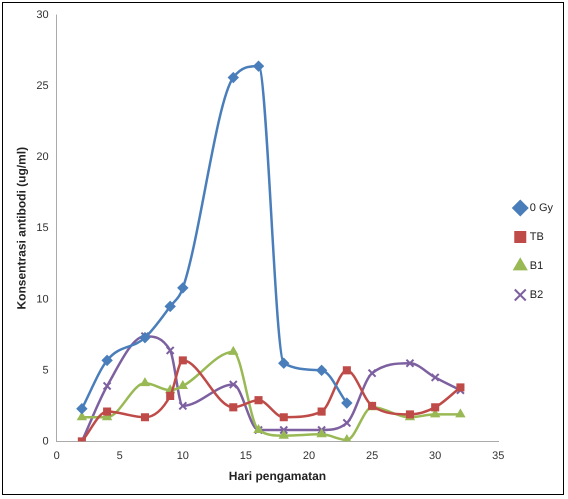  What do you see at coordinates (42, 157) in the screenshot?
I see `y-tick-label: 20` at bounding box center [42, 157].